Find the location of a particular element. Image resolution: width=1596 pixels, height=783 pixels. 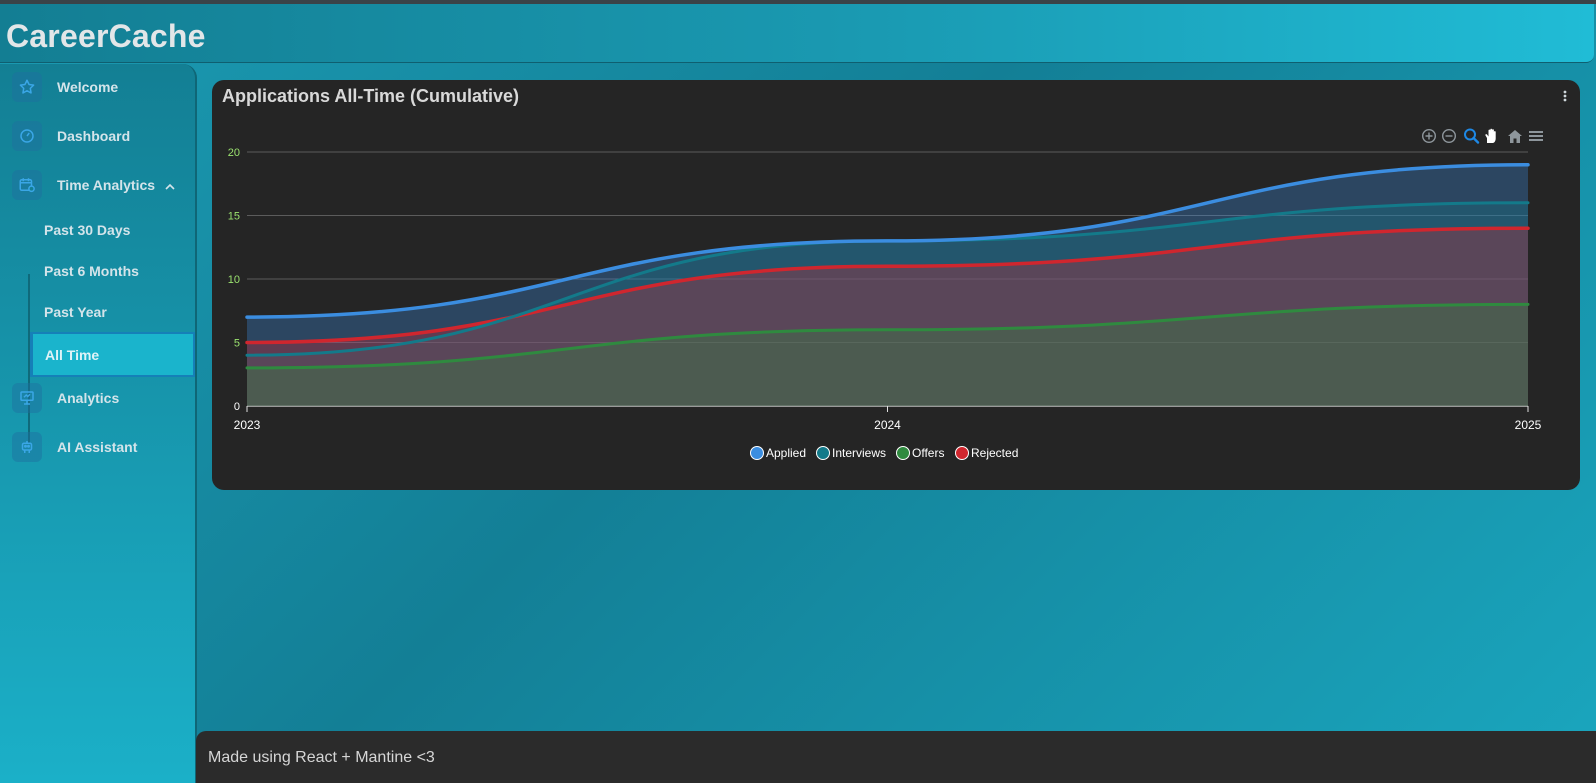

sidebar-item-label: Time Analytics is located at coordinates (106, 185).